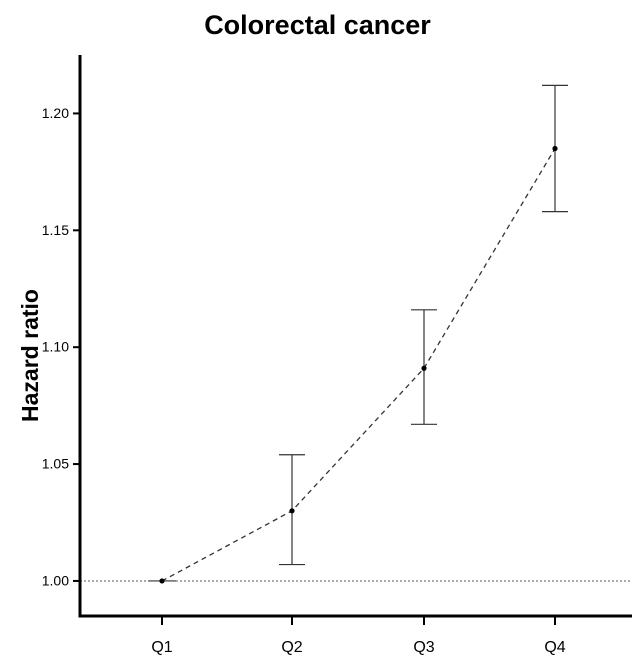 This screenshot has height=666, width=635. I want to click on y-tick-label: 1.05, so click(55, 464).